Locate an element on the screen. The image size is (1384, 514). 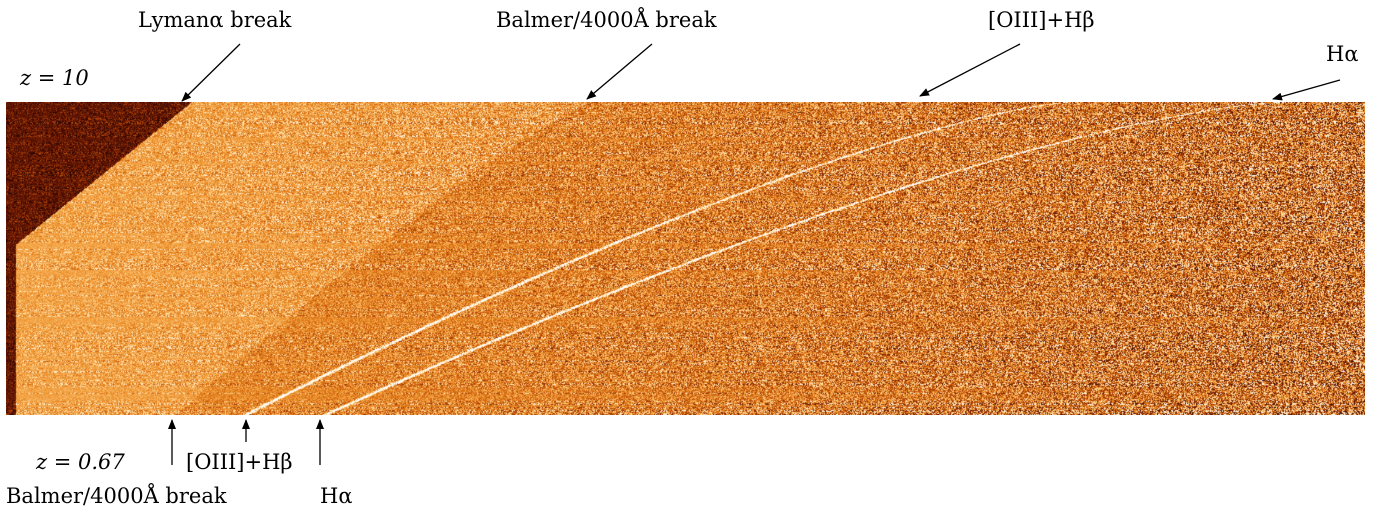
balmer-break-top-arrow is located at coordinates (619, 71).